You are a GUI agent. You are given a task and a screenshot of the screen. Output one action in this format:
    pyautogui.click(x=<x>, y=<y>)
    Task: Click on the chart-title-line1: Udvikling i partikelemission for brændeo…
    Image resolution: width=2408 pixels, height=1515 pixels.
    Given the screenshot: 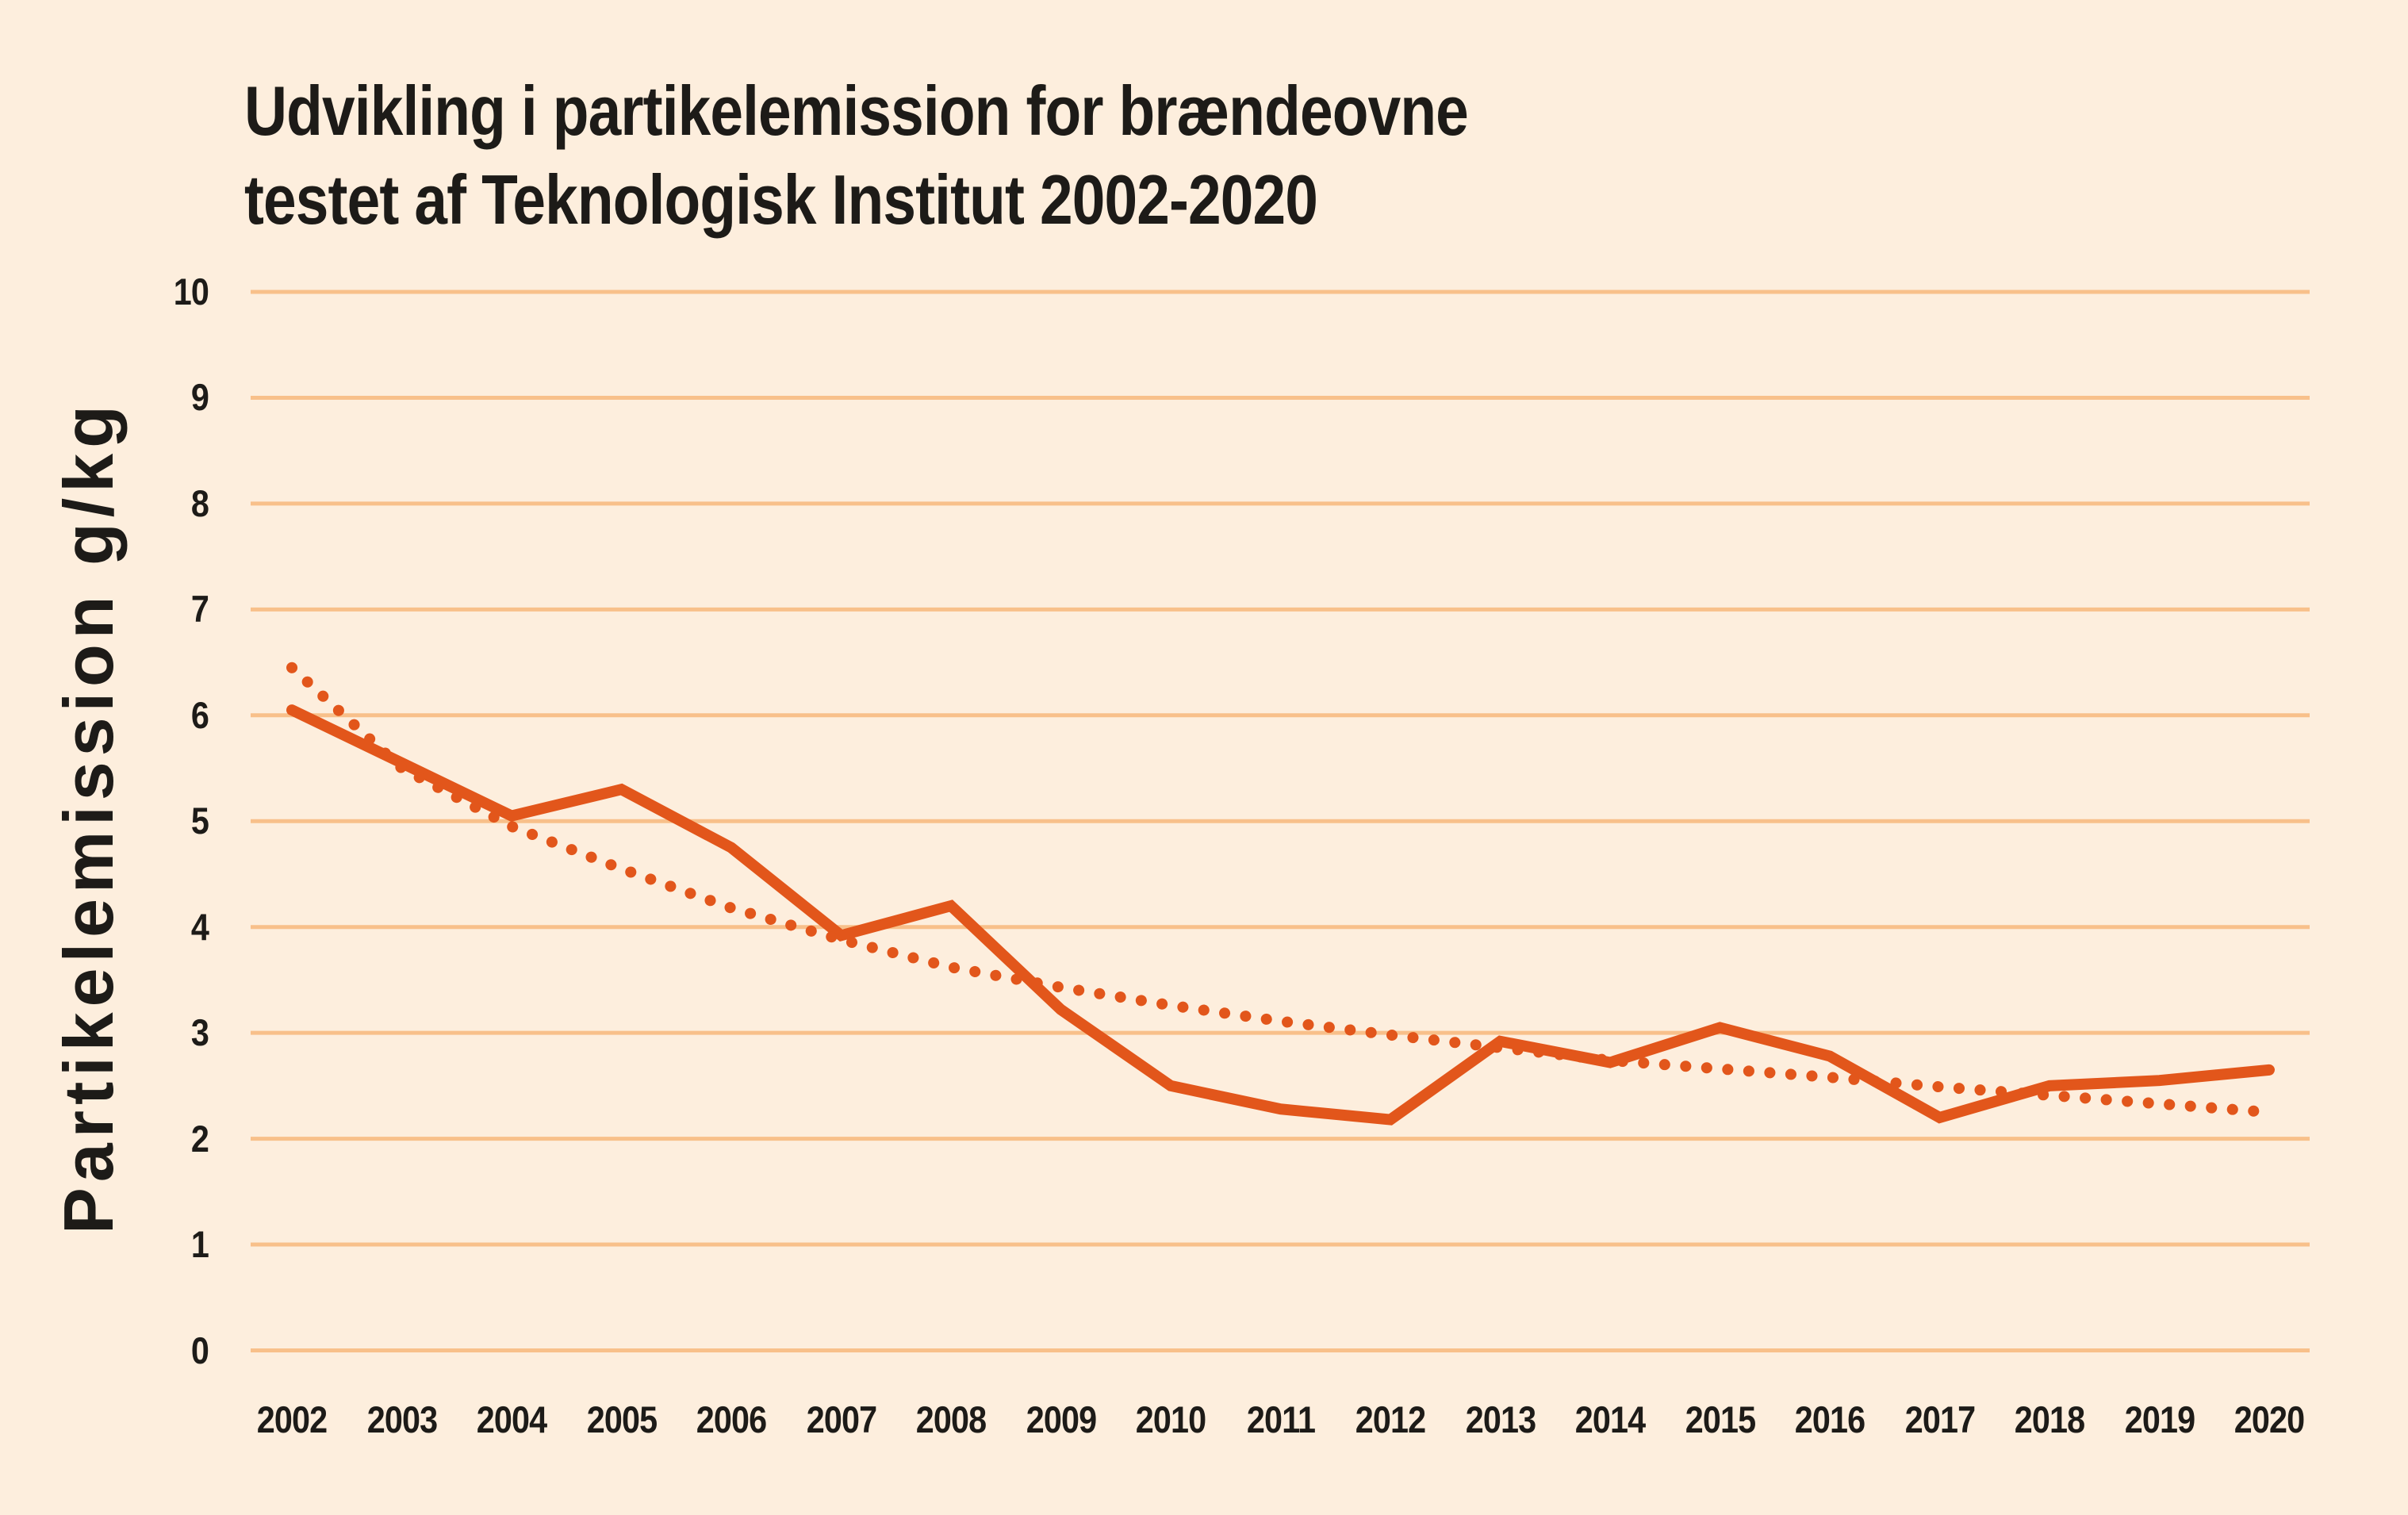 What is the action you would take?
    pyautogui.click(x=856, y=110)
    